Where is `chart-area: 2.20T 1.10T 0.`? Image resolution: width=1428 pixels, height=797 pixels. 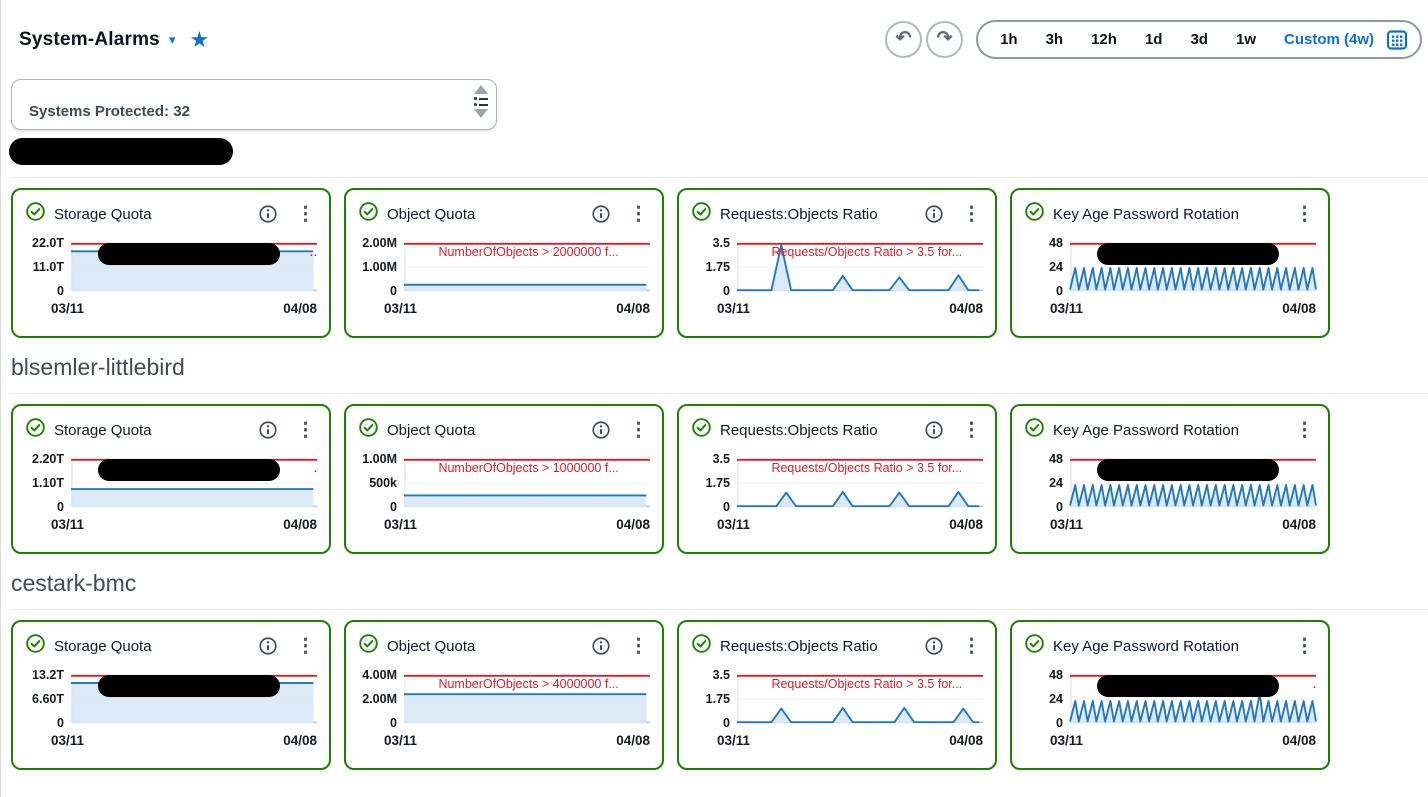 chart-area: 2.20T 1.10T 0. is located at coordinates (171, 483).